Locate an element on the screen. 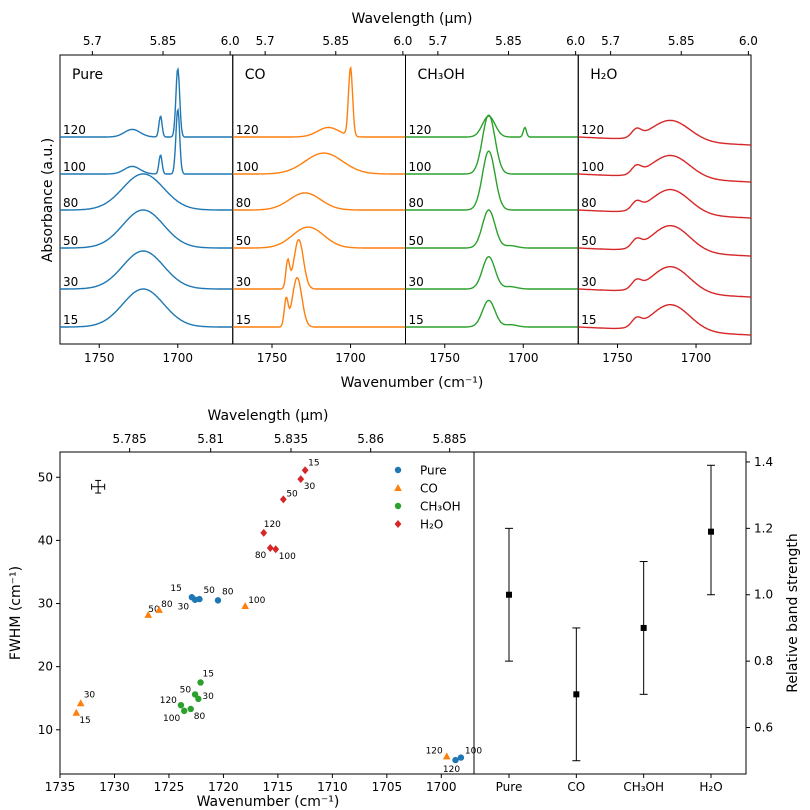 This screenshot has width=810, height=810. top-xlabel: Wavenumber (cm⁻¹) is located at coordinates (412, 383).